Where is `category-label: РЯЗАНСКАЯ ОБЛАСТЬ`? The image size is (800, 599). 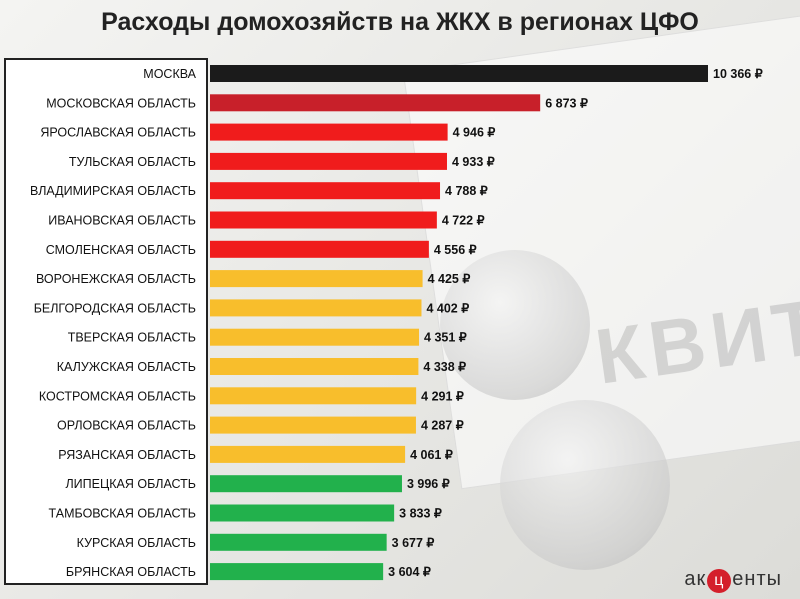
category-label: РЯЗАНСКАЯ ОБЛАСТЬ is located at coordinates (127, 455).